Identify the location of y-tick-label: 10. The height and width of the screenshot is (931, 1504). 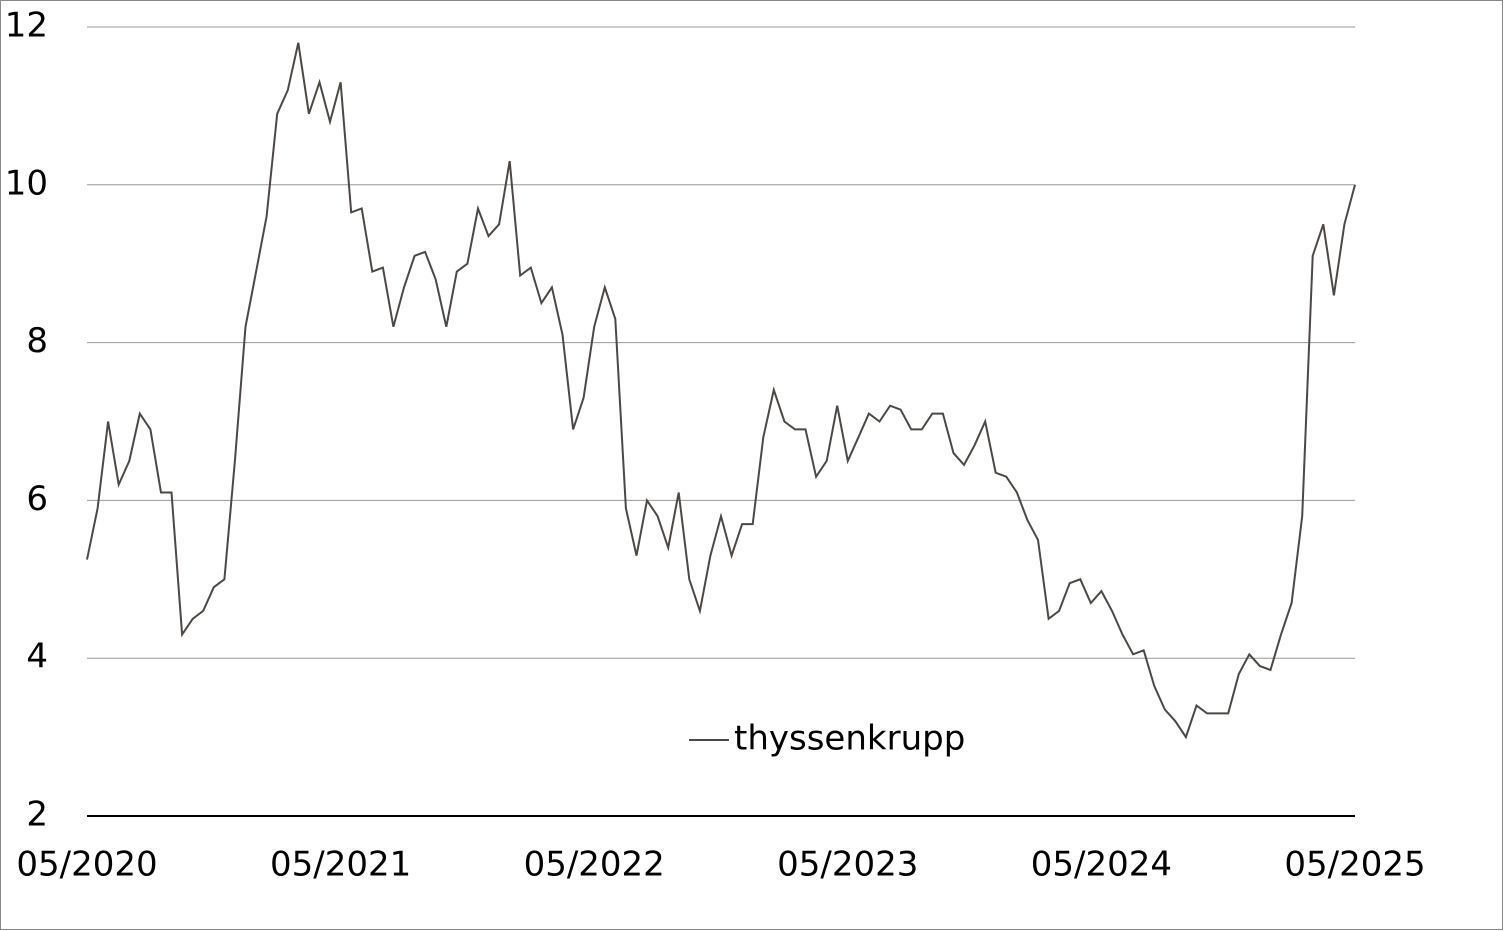
(26, 183).